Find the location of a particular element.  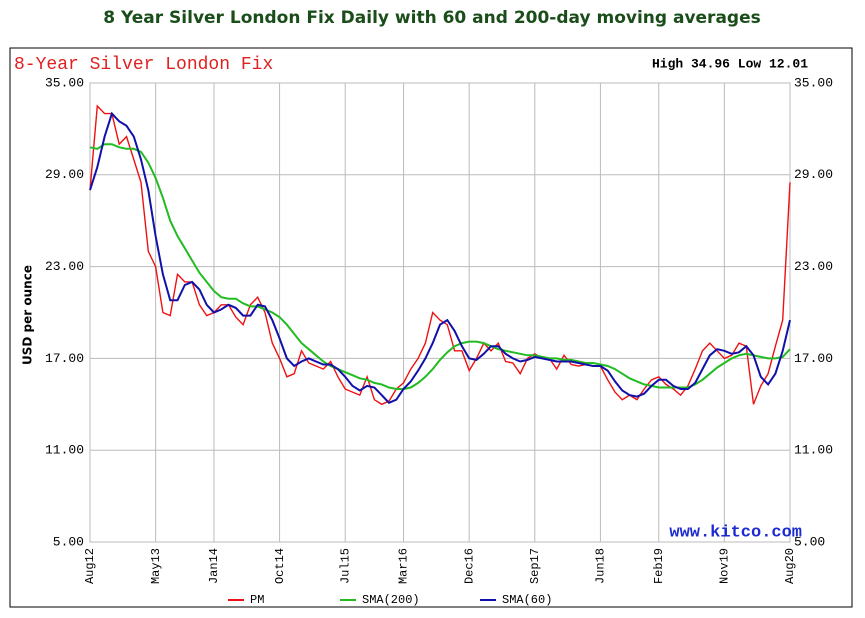

y-tick-label-right: 23.00 is located at coordinates (813, 266).